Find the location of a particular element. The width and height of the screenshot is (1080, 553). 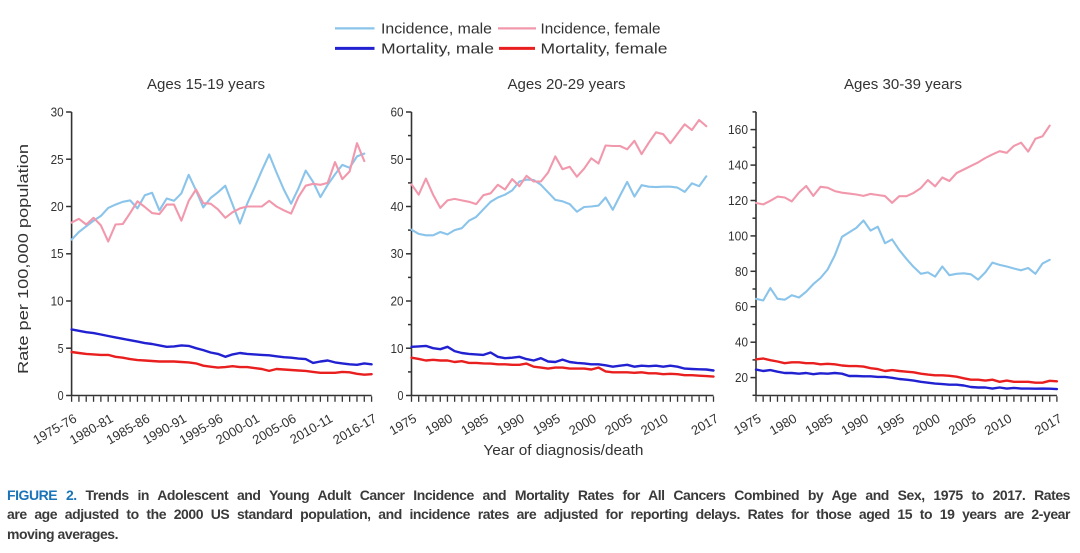

svg-text: 2010-11 is located at coordinates (311, 429).